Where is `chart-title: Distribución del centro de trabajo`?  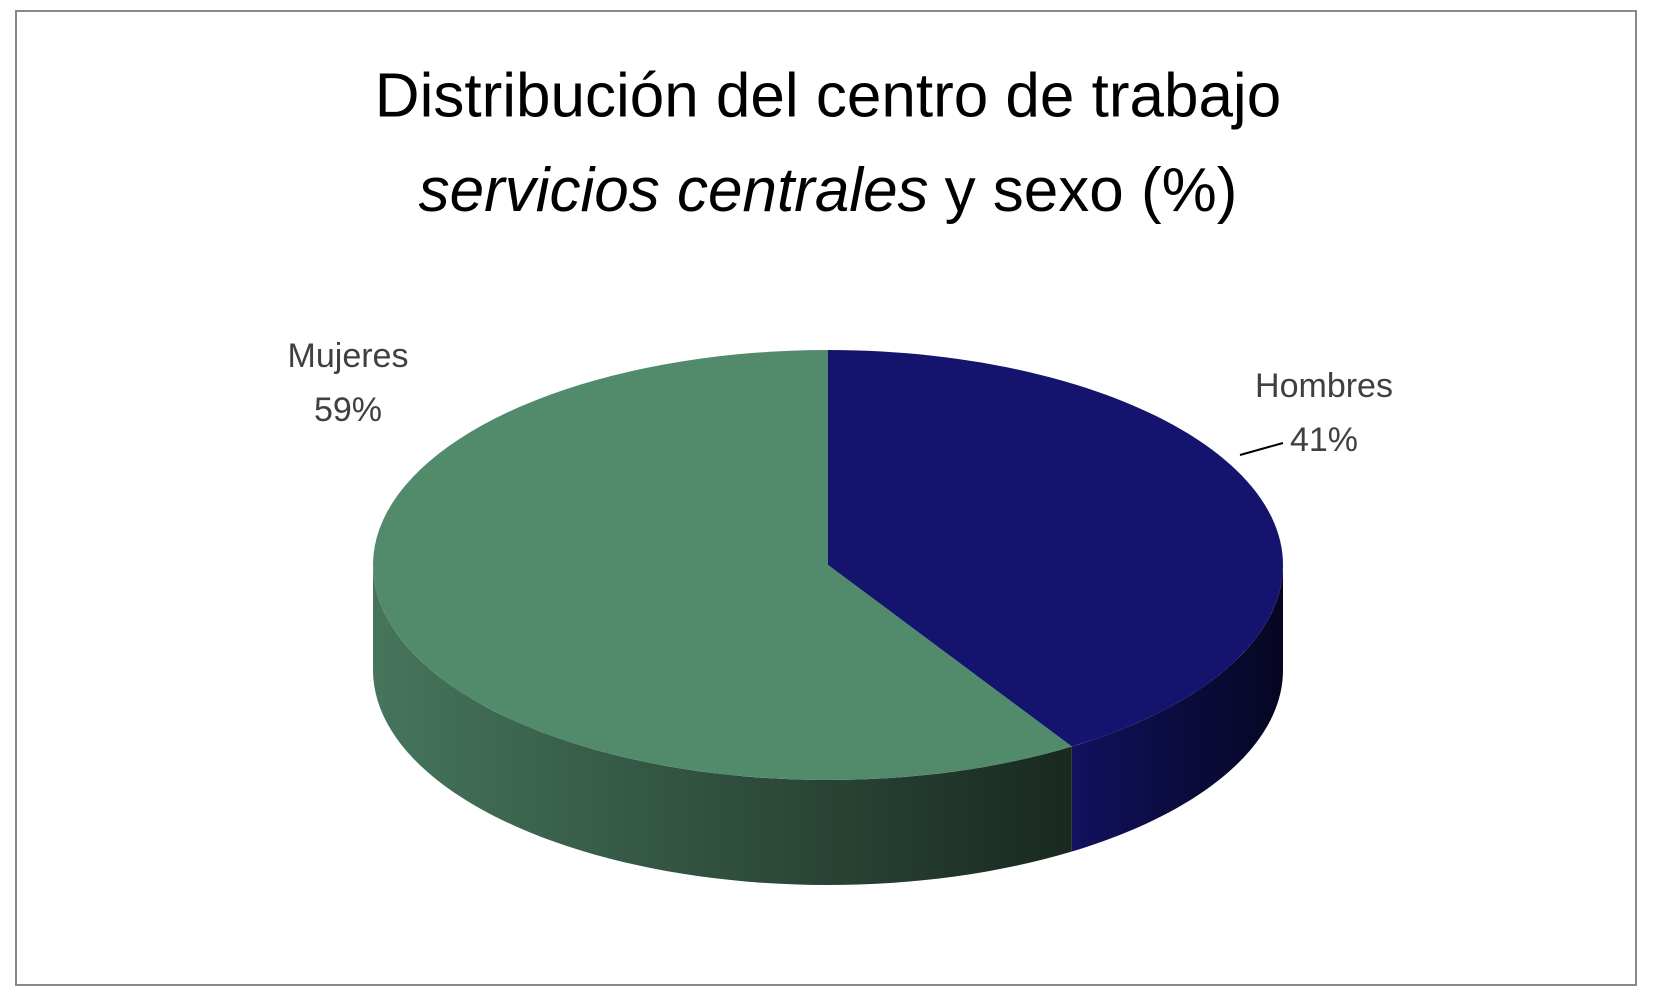
chart-title: Distribución del centro de trabajo is located at coordinates (828, 95).